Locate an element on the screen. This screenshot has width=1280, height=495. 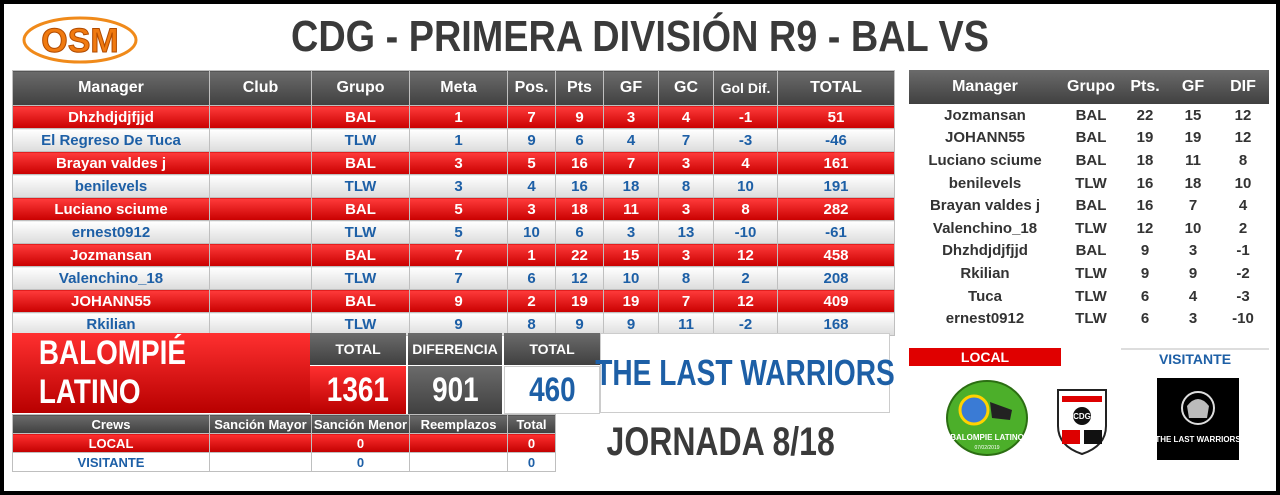
match-cell-total: 191 is located at coordinates (836, 186).